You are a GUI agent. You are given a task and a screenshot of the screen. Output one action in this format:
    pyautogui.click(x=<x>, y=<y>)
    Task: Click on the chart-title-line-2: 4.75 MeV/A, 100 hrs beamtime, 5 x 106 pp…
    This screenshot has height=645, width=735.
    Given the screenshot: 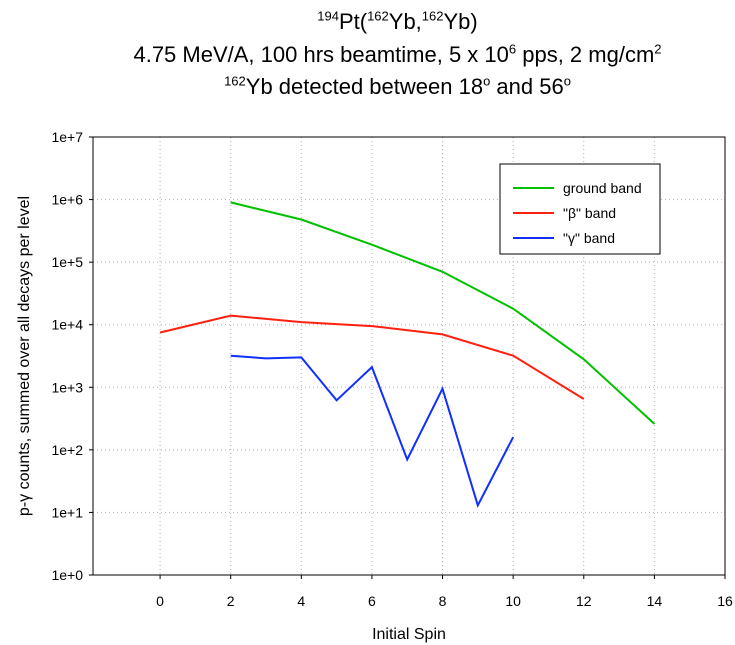 What is the action you would take?
    pyautogui.click(x=397, y=54)
    